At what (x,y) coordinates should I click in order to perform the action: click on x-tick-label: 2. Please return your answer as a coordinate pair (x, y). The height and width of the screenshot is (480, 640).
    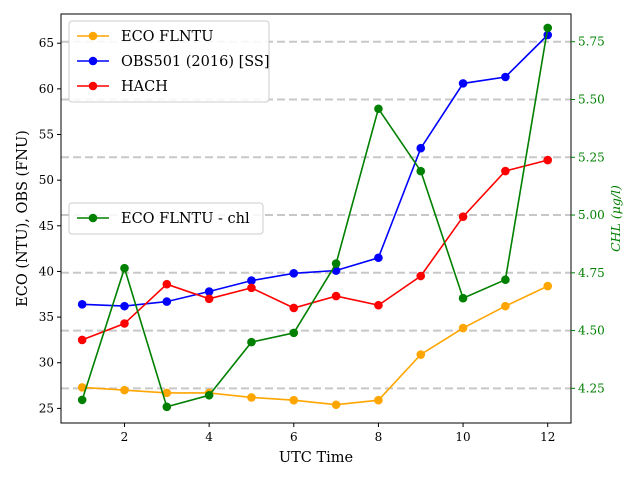
    Looking at the image, I should click on (125, 437).